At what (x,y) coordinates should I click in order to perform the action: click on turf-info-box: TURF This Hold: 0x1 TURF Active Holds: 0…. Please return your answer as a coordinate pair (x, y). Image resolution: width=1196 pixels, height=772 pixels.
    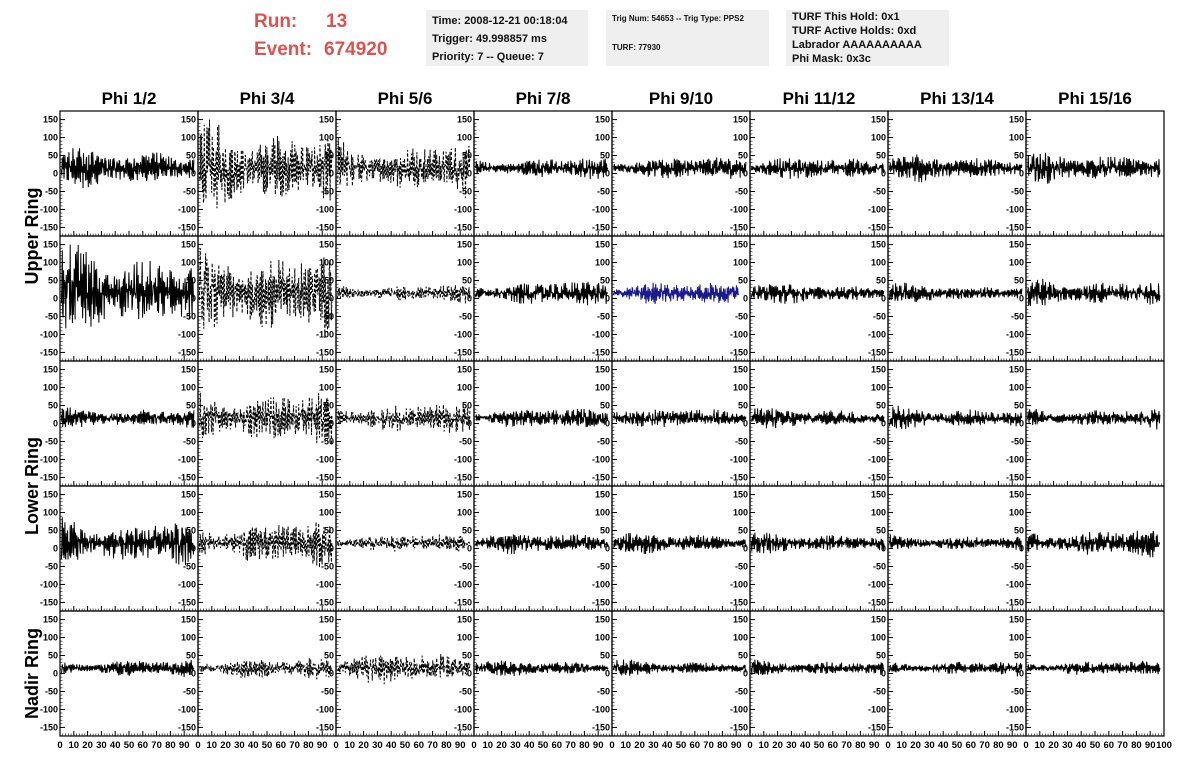
    Looking at the image, I should click on (867, 38).